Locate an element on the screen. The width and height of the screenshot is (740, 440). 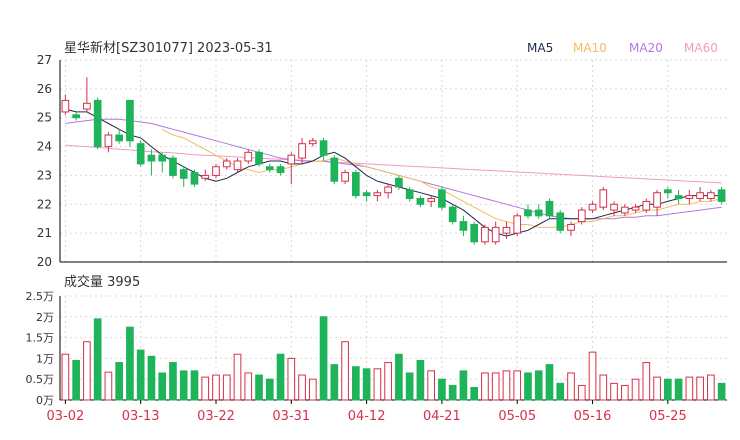
volume-tick-label: 0万 is located at coordinates (45, 400).